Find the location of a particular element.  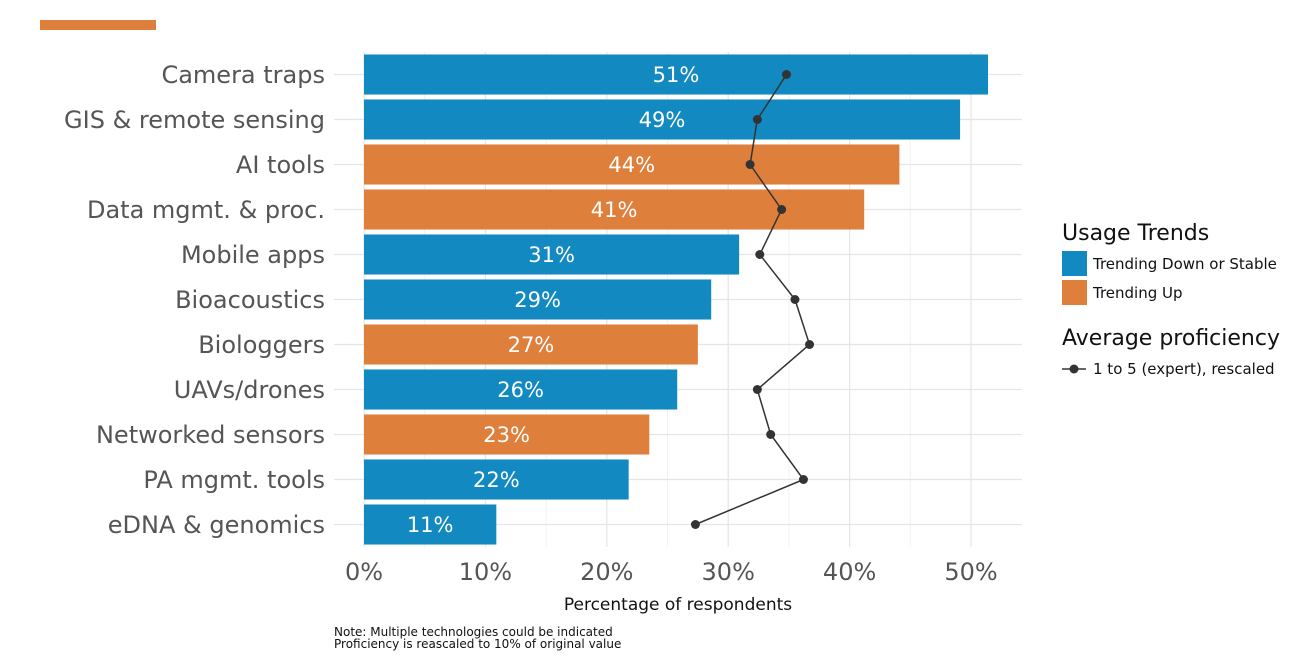

legend-swatch-down-or-stable is located at coordinates (1074, 263).